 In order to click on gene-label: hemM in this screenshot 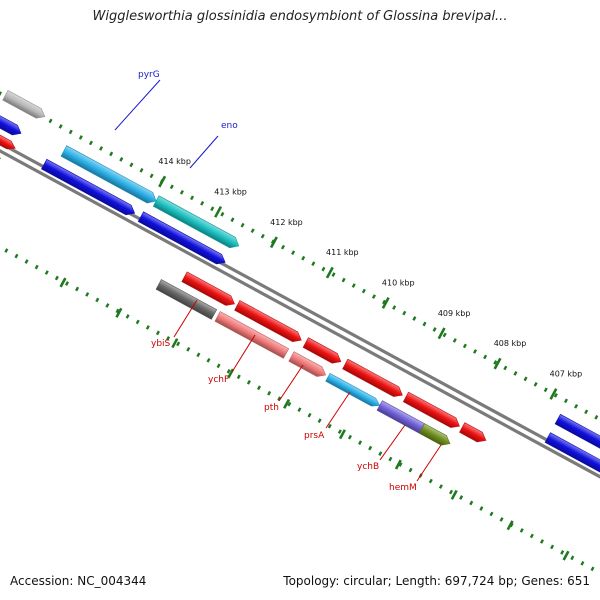, I will do `click(403, 488)`.